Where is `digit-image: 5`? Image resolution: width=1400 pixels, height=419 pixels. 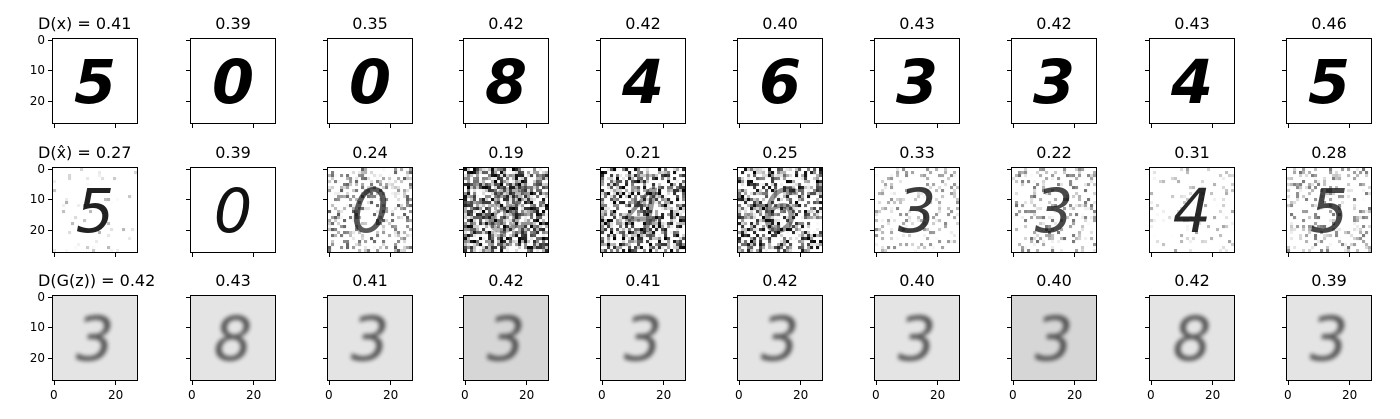 digit-image: 5 is located at coordinates (95, 81).